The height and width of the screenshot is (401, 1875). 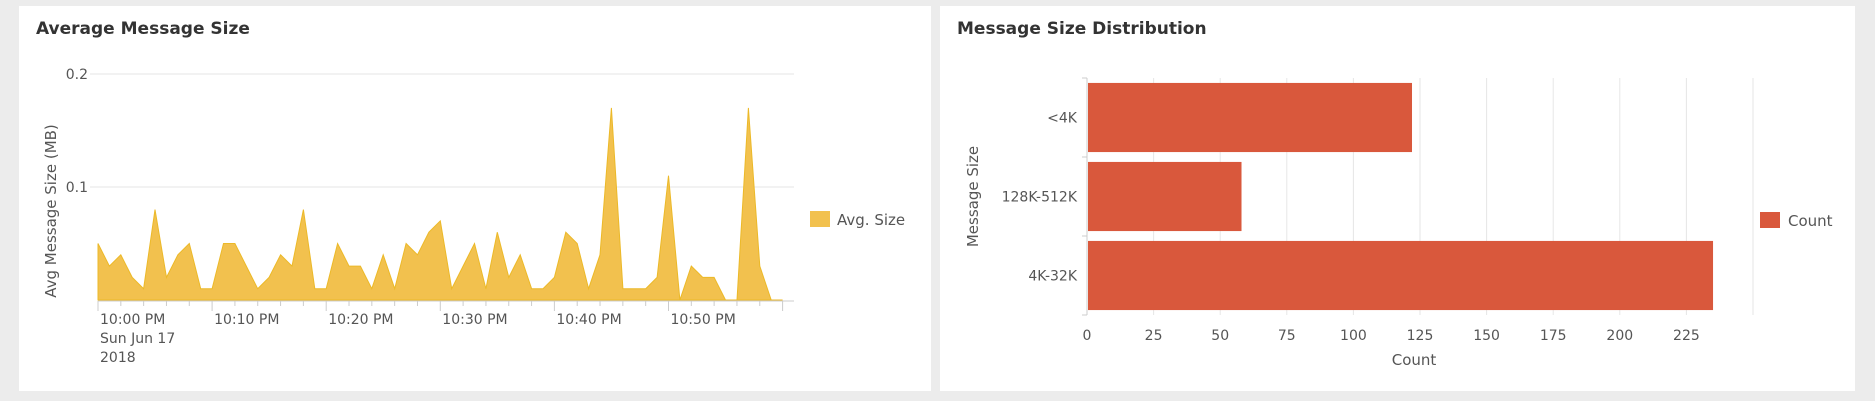 I want to click on x-tick-label: 75, so click(x=1287, y=336).